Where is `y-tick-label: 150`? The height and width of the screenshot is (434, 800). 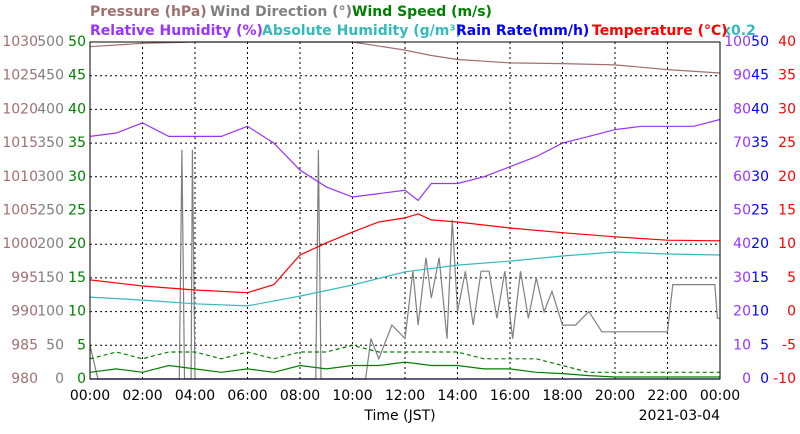 y-tick-label: 150 is located at coordinates (50, 278).